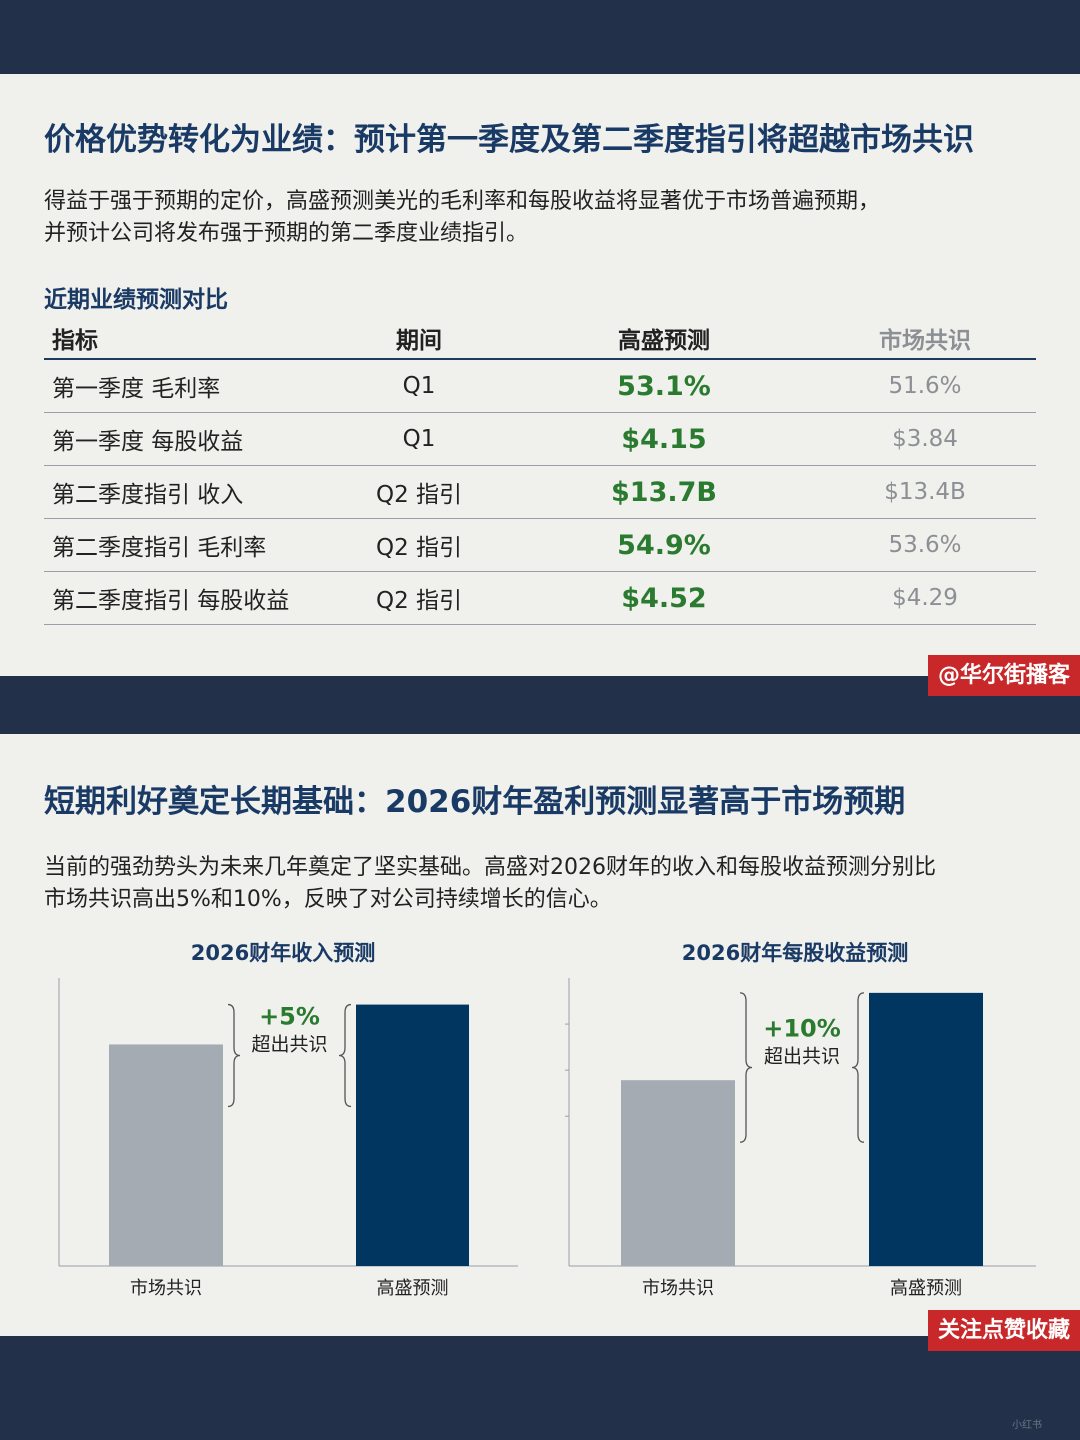 This screenshot has height=1440, width=1080. I want to click on header-consensus: 市场共识, so click(925, 339).